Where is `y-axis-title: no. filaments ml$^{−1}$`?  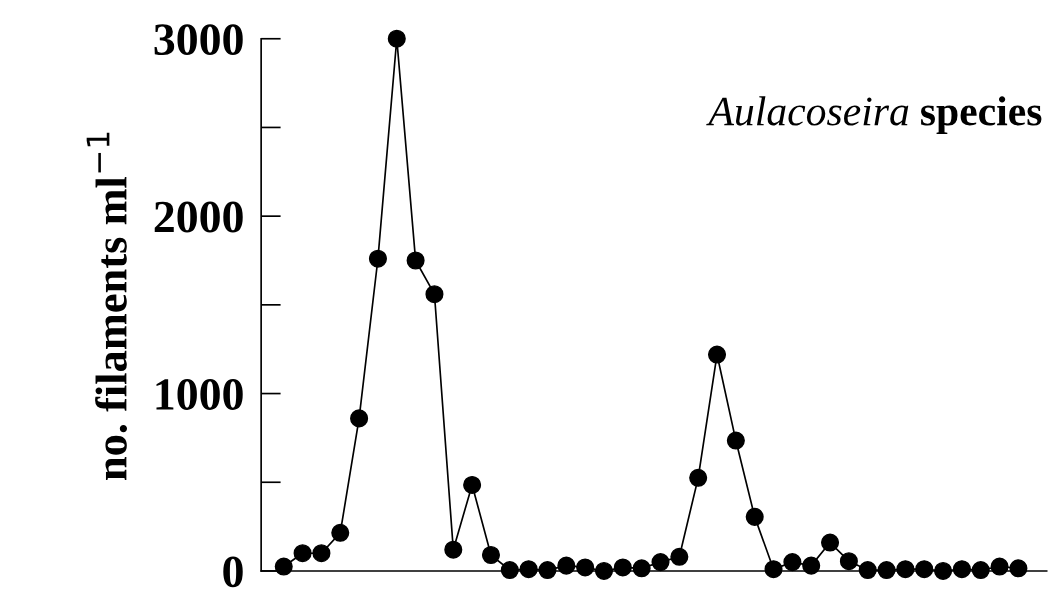 y-axis-title: no. filaments ml$^{−1}$ is located at coordinates (107, 306).